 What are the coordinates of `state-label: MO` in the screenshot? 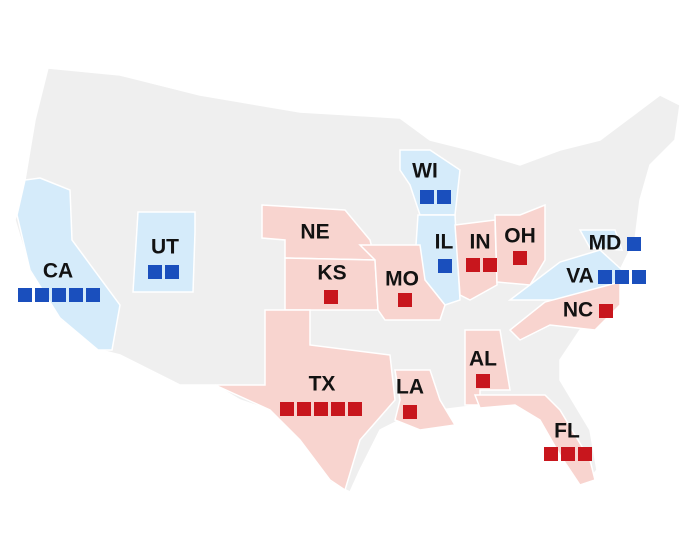 It's located at (402, 279).